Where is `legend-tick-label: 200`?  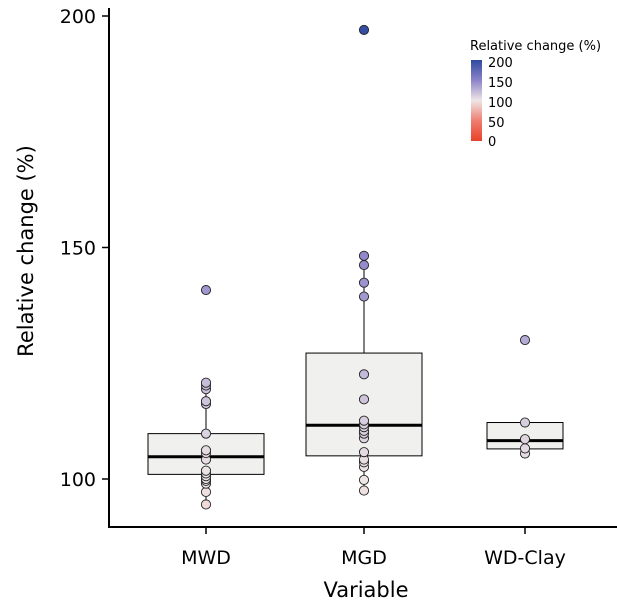
legend-tick-label: 200 is located at coordinates (500, 63).